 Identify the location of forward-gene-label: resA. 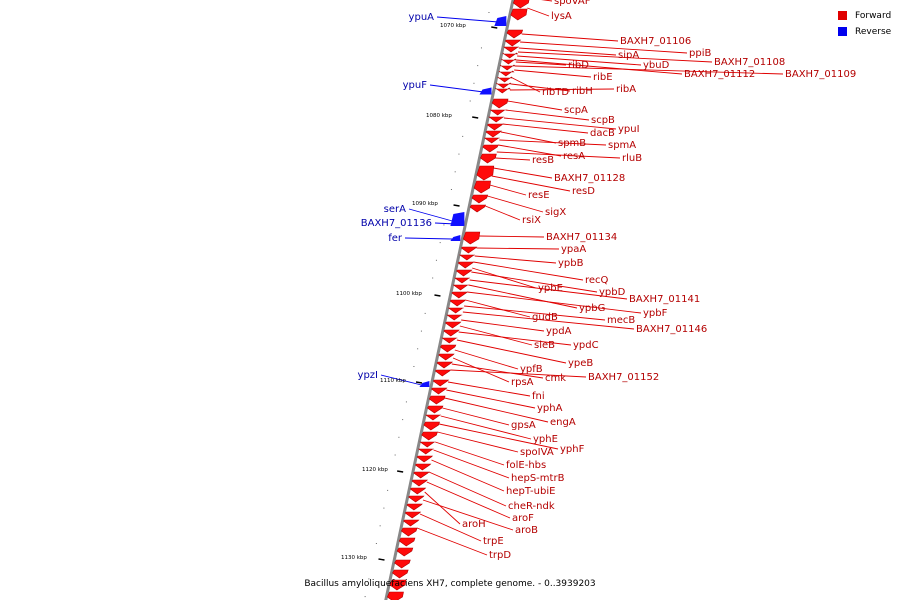
(574, 156).